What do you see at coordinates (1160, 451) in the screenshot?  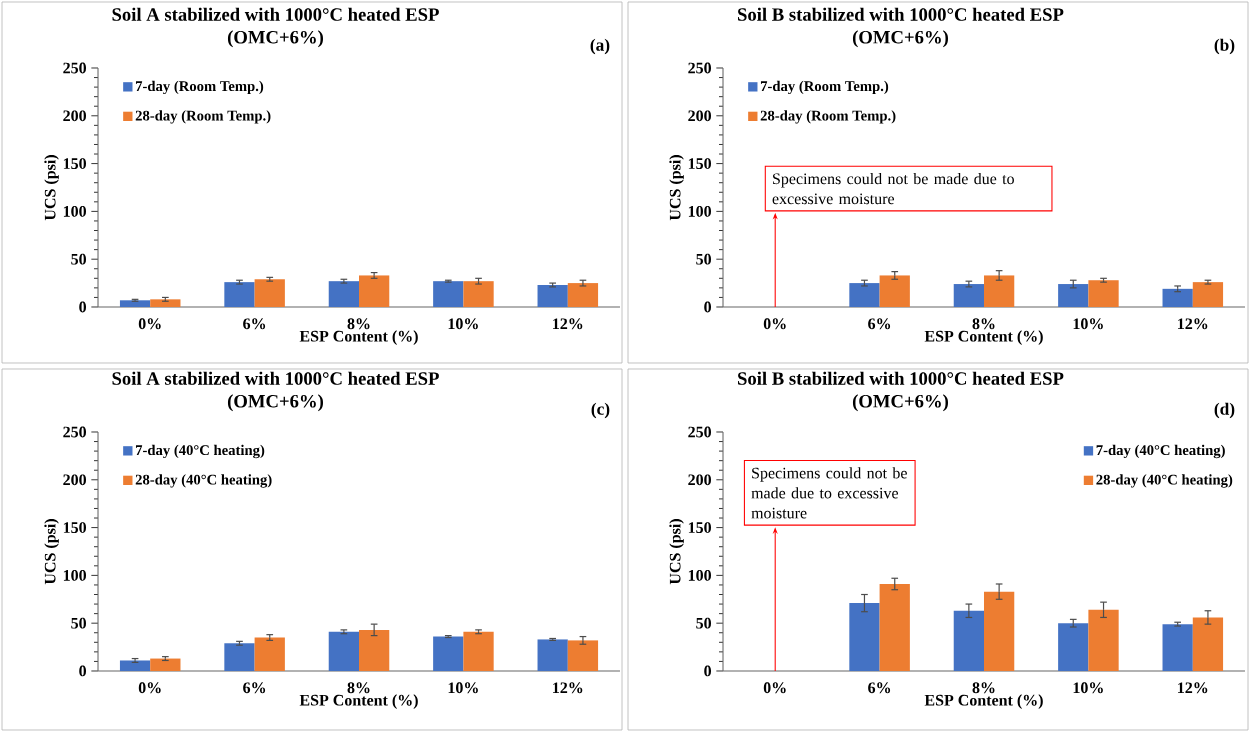 I see `legend-label: 7-day (40°C heating)` at bounding box center [1160, 451].